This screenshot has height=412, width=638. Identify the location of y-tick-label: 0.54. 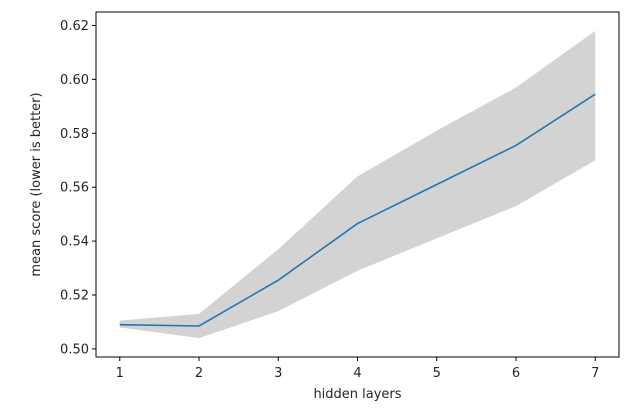
(74, 242).